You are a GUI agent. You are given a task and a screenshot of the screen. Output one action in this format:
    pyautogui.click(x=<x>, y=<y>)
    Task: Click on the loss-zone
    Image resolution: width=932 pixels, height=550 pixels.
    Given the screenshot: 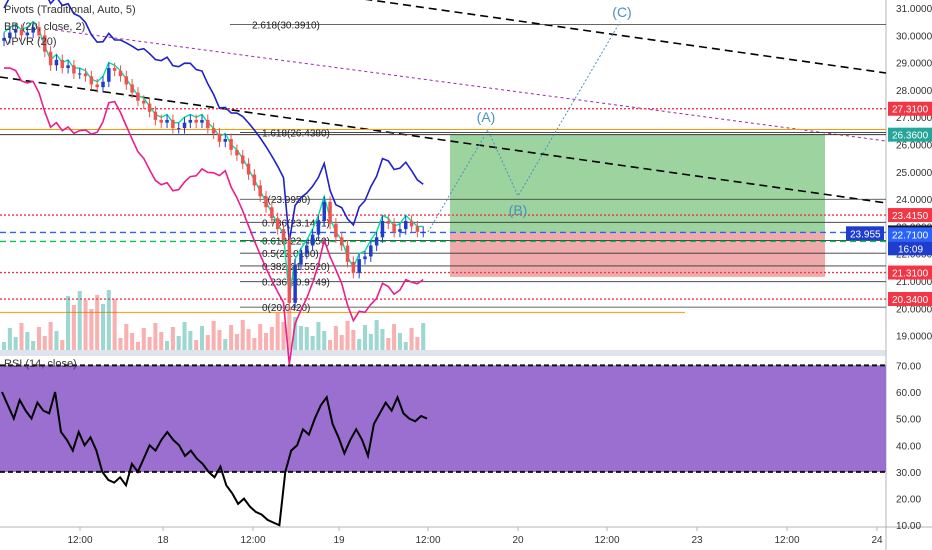 What is the action you would take?
    pyautogui.click(x=637, y=254)
    